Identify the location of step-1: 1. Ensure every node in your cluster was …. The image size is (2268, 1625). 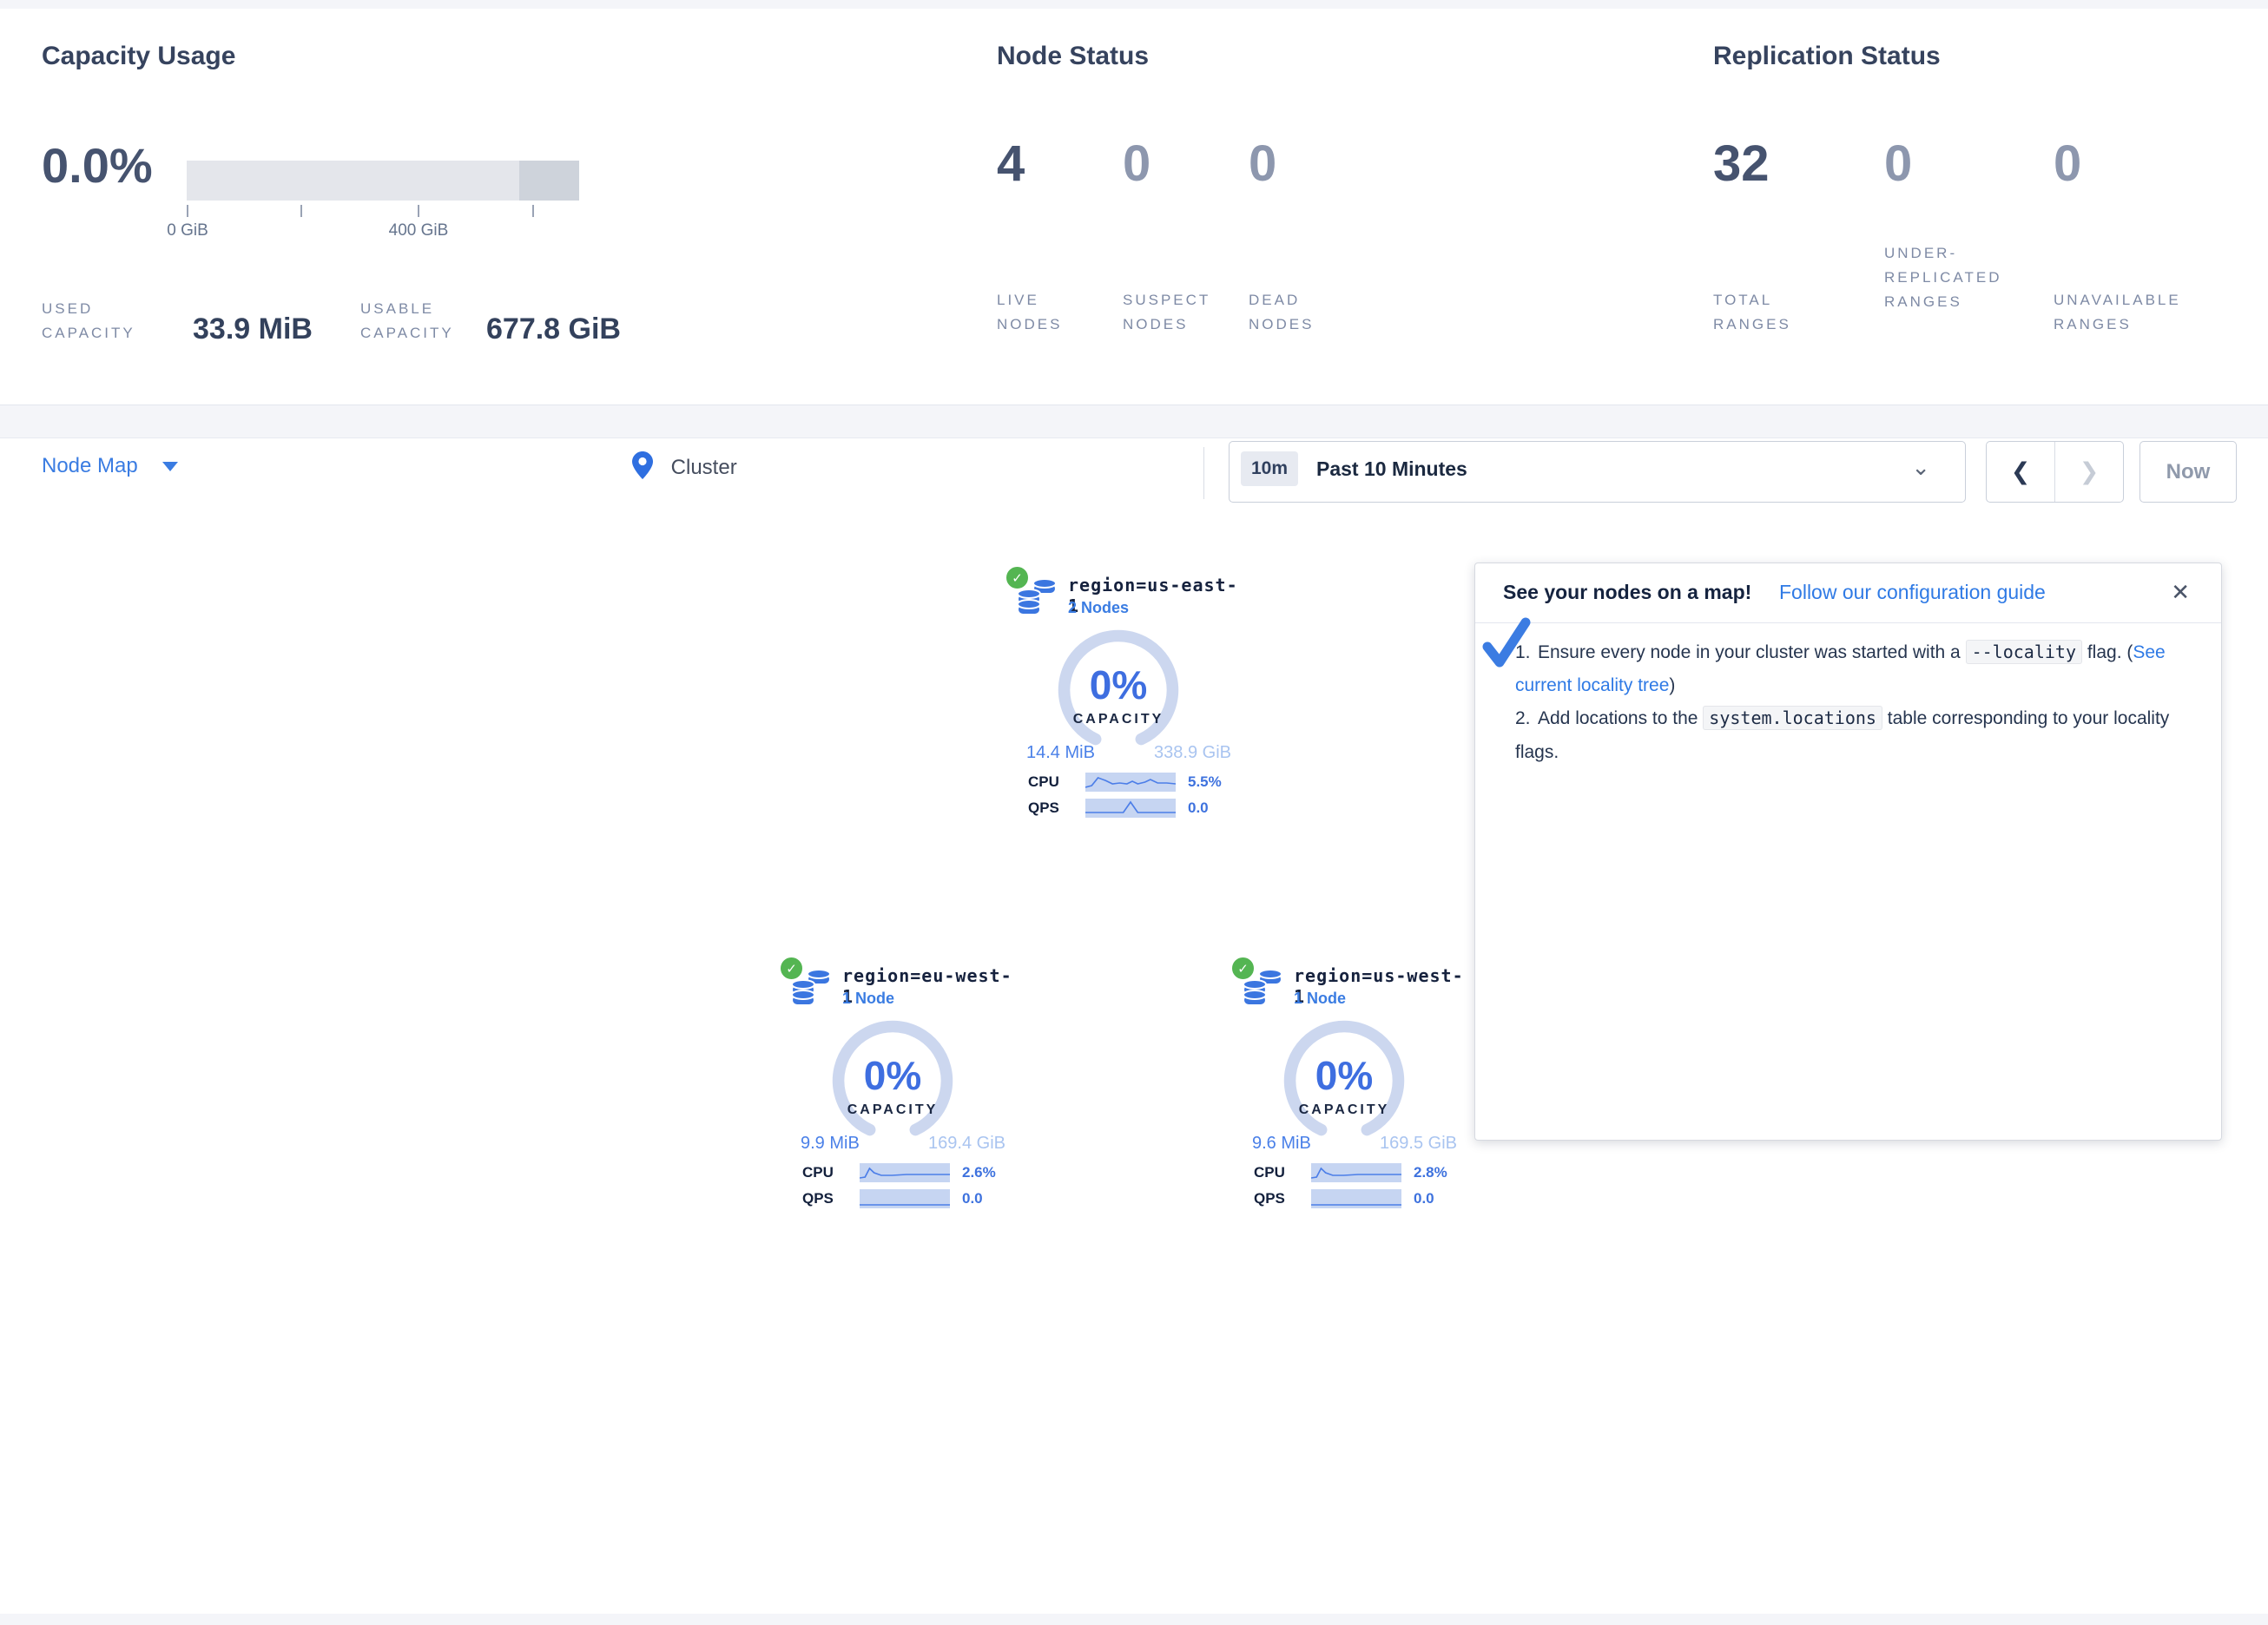
(1856, 669).